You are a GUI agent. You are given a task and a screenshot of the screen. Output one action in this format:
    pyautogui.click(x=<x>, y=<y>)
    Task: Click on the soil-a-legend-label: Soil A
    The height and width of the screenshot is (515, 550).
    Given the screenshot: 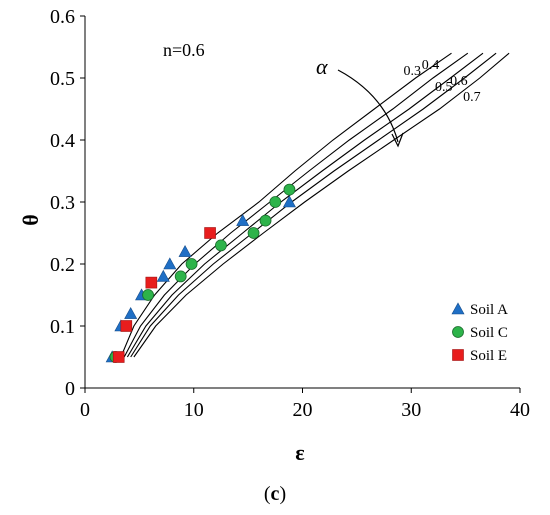 What is the action you would take?
    pyautogui.click(x=489, y=310)
    